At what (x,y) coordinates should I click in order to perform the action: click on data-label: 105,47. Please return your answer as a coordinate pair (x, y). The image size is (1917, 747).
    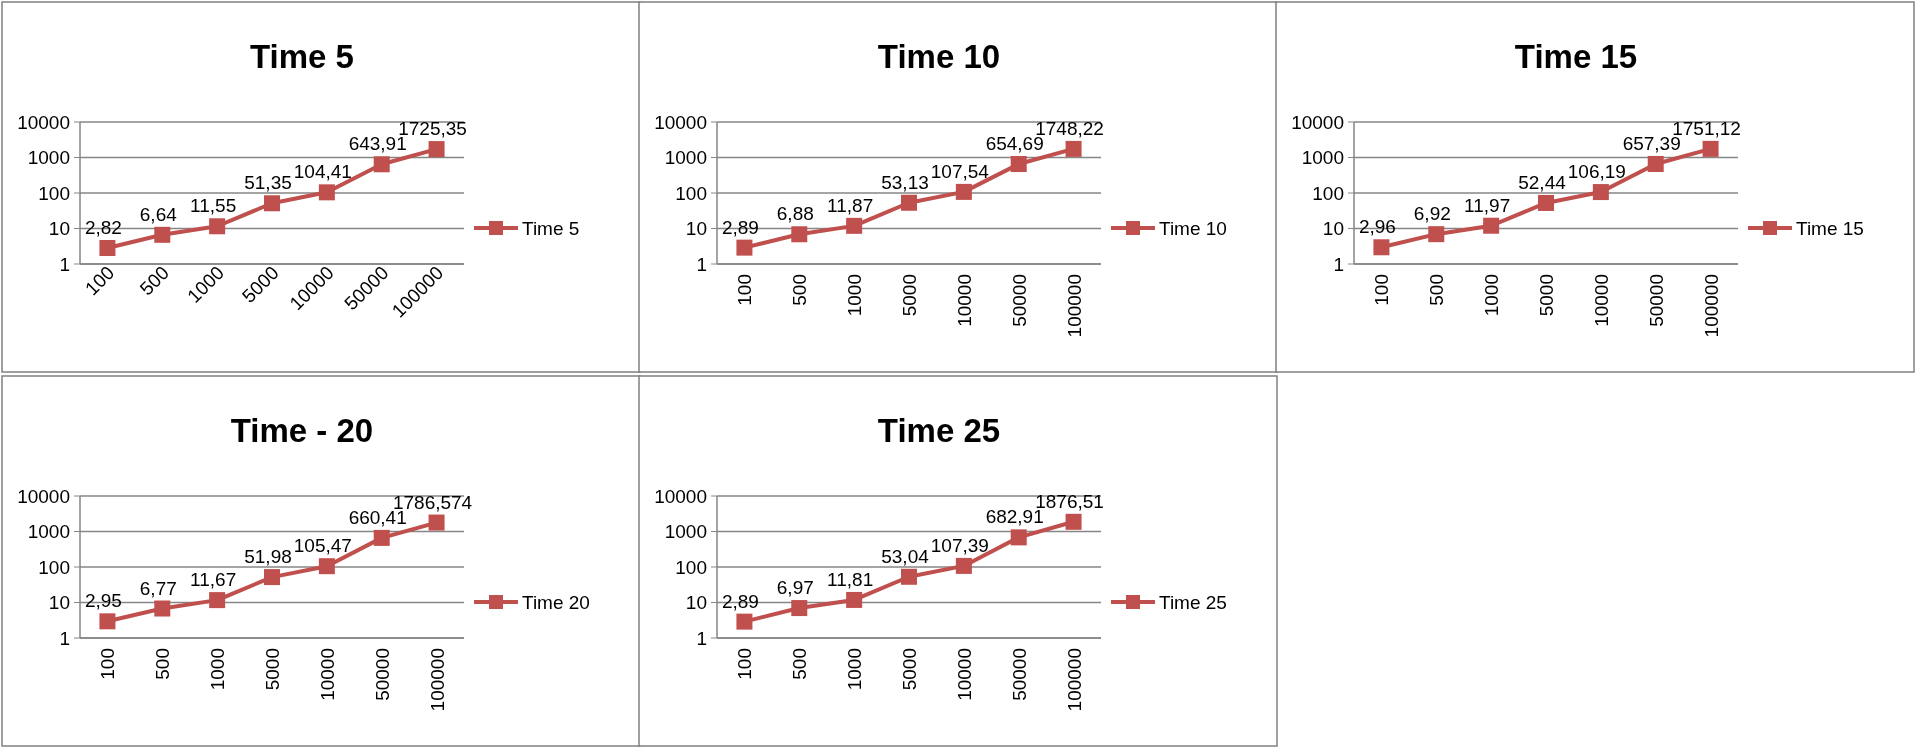
    Looking at the image, I should click on (322, 546).